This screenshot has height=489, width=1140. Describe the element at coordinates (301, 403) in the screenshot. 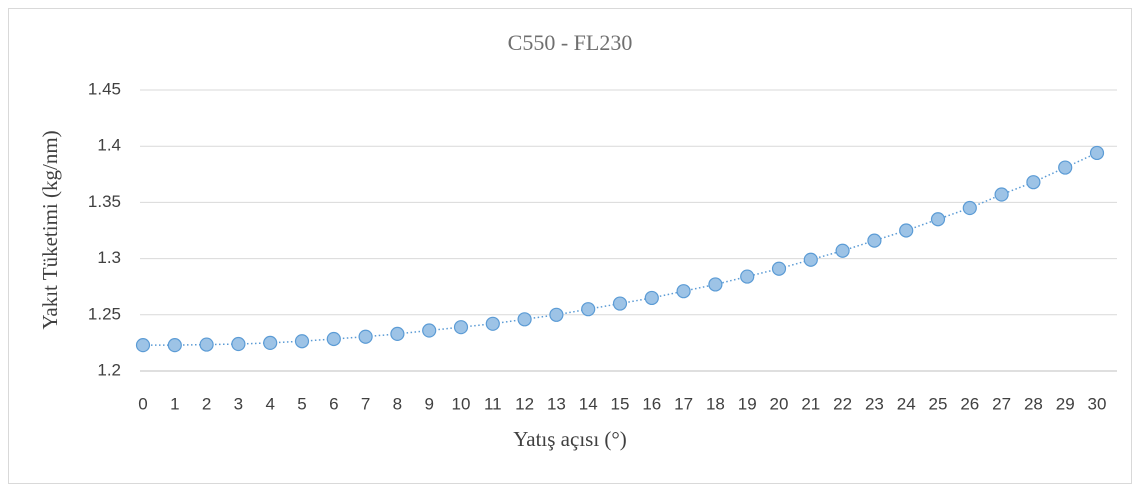

I see `x-tick-label: 5` at that location.